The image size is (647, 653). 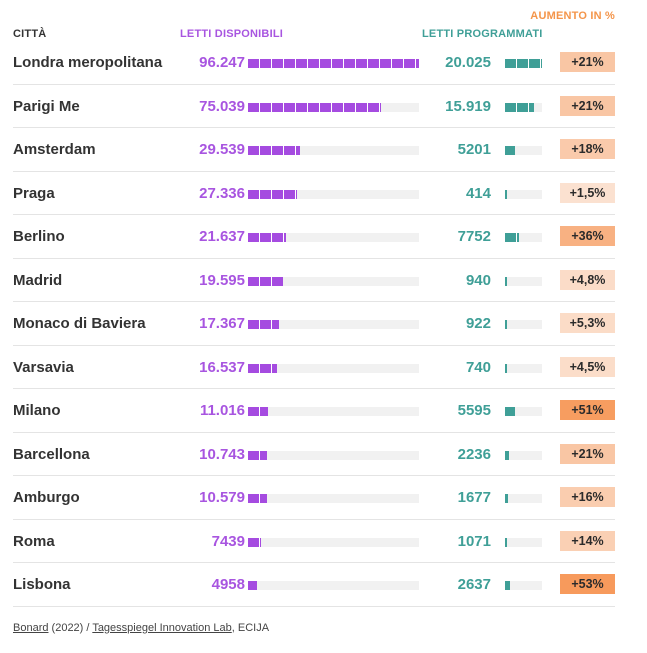 I want to click on available-beds-value: 7439, so click(x=228, y=541).